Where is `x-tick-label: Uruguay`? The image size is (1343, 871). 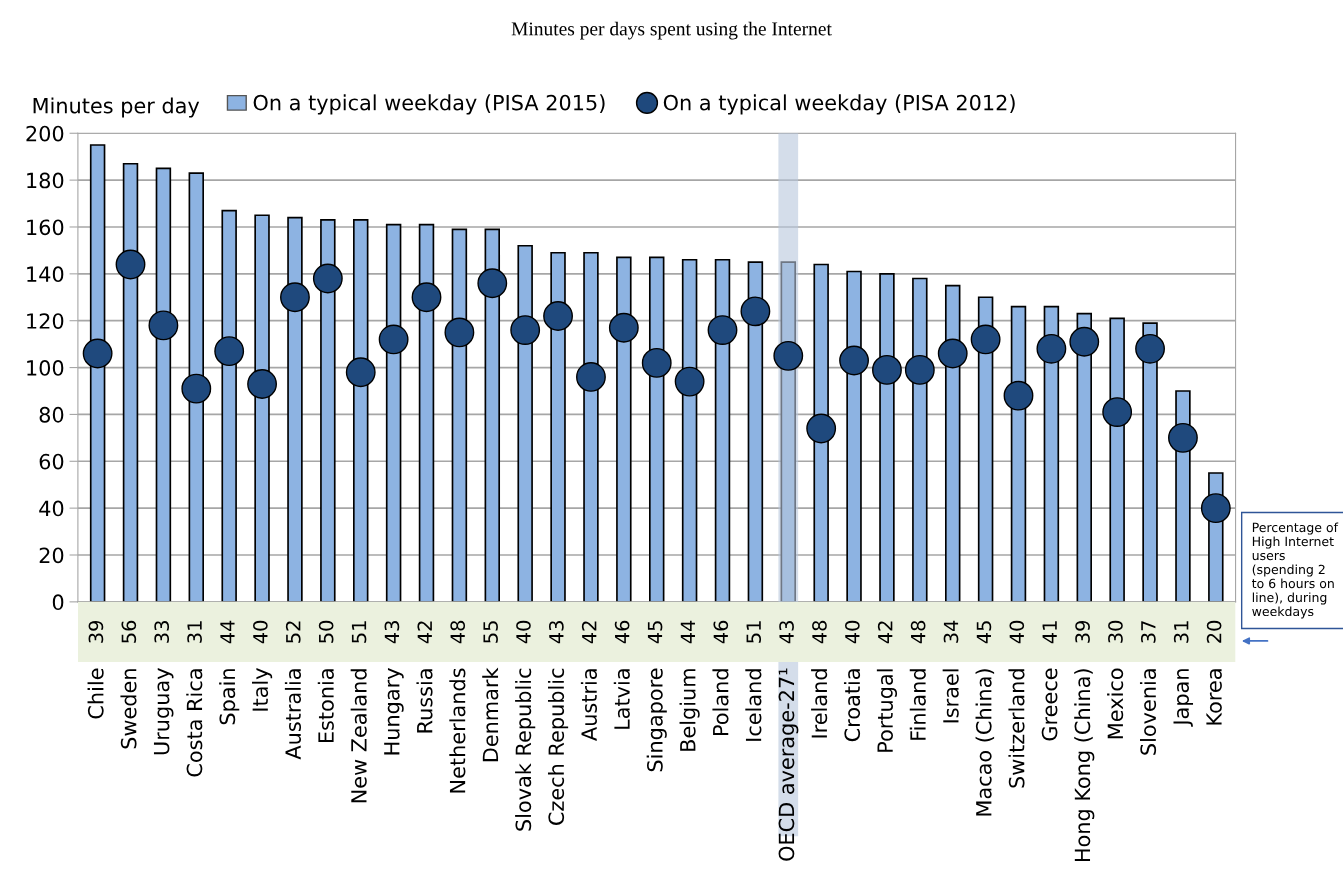 x-tick-label: Uruguay is located at coordinates (163, 711).